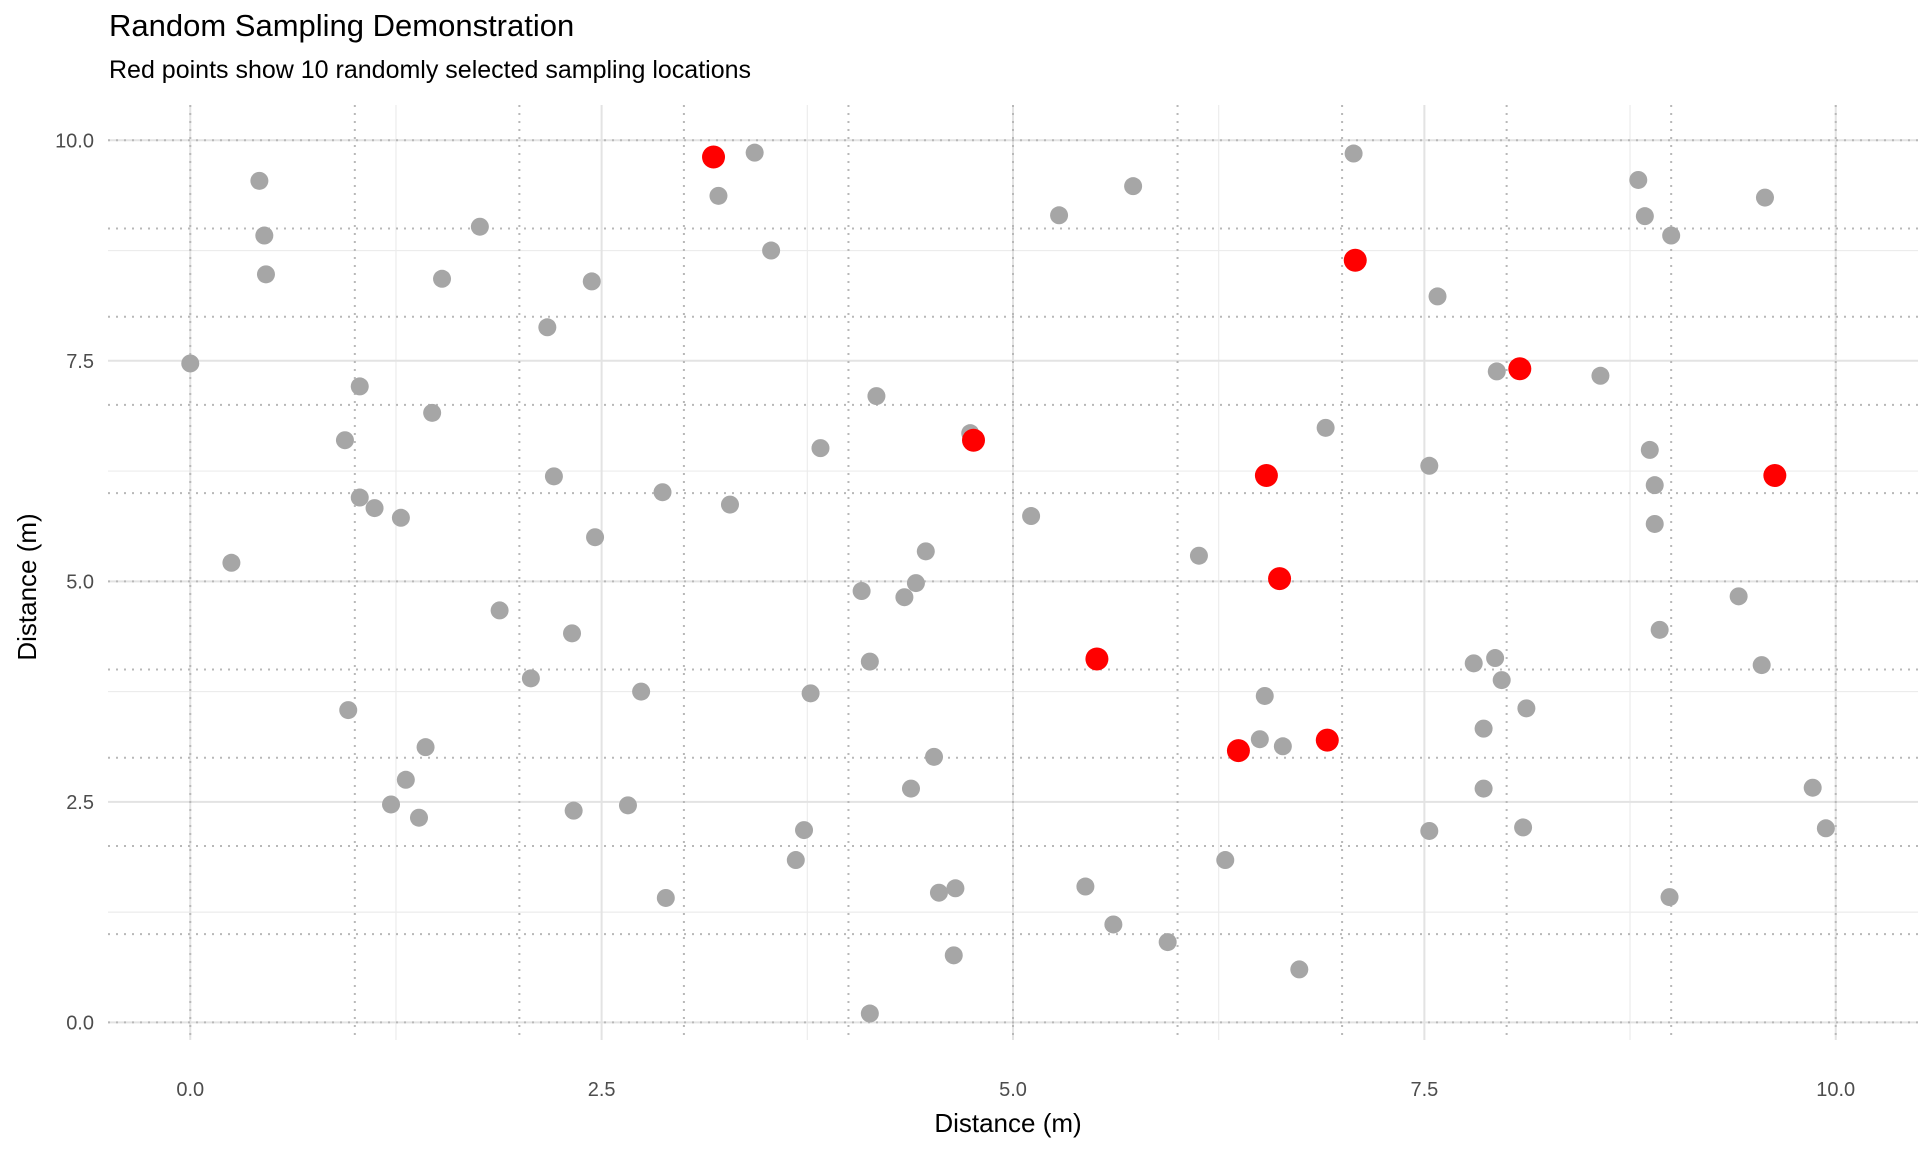 Image resolution: width=1920 pixels, height=1152 pixels. Describe the element at coordinates (602, 1090) in the screenshot. I see `x-tick-label: 2.5` at that location.